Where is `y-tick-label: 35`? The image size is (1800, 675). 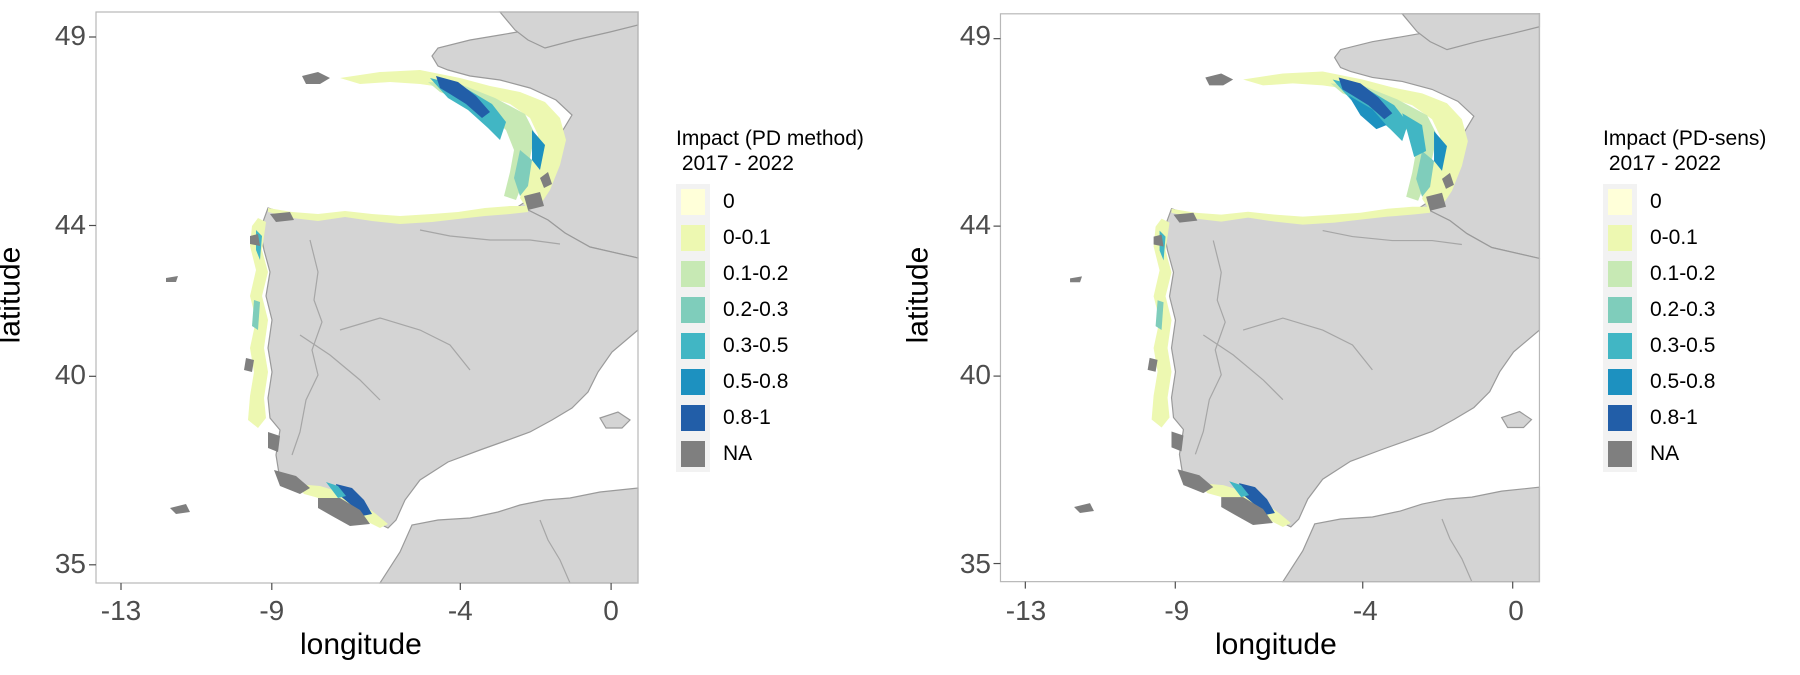
y-tick-label: 35 is located at coordinates (70, 563).